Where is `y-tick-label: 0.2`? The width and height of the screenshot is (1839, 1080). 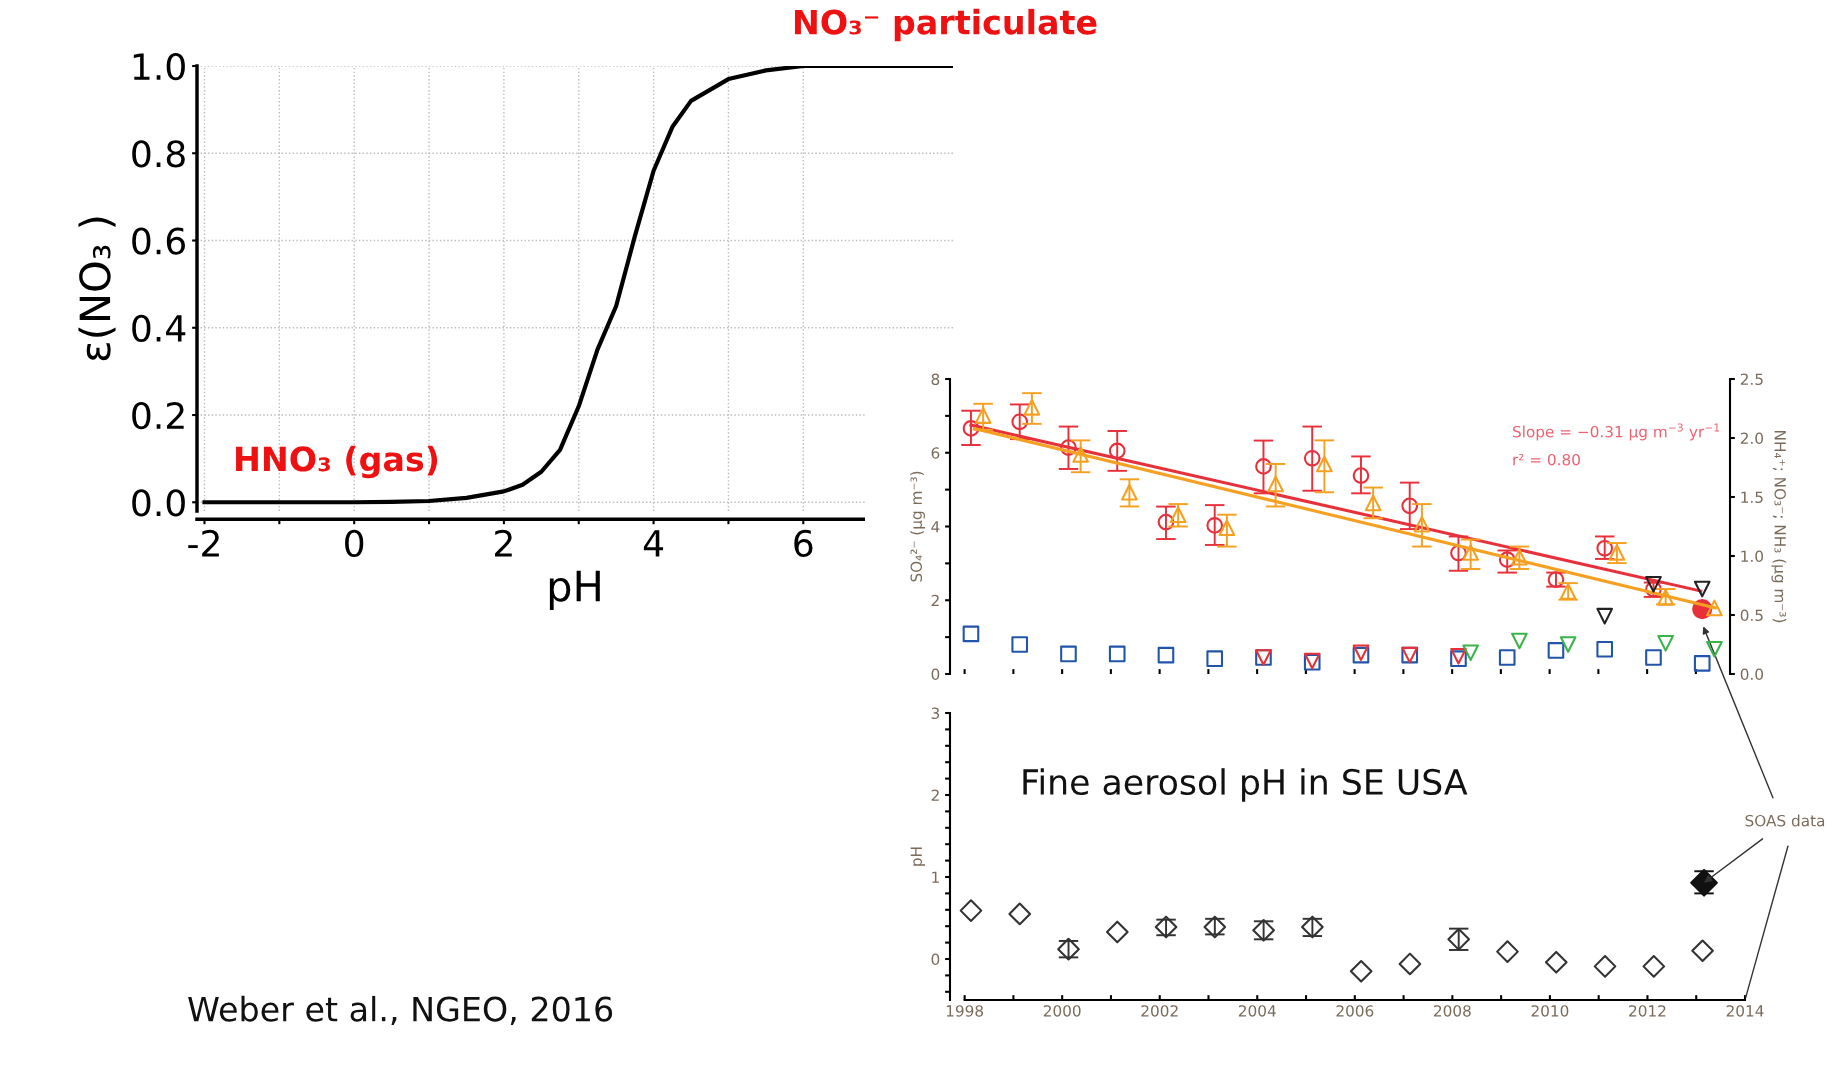 y-tick-label: 0.2 is located at coordinates (158, 415).